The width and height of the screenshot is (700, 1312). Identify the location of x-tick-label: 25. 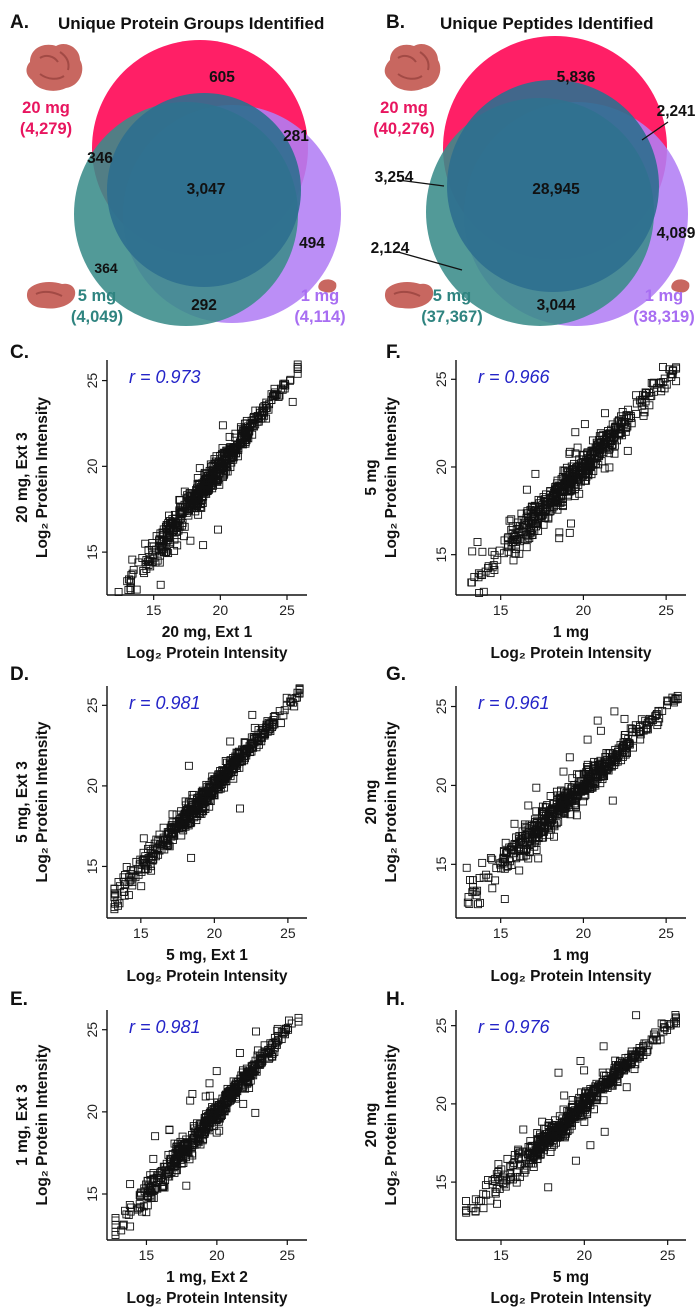
(288, 933).